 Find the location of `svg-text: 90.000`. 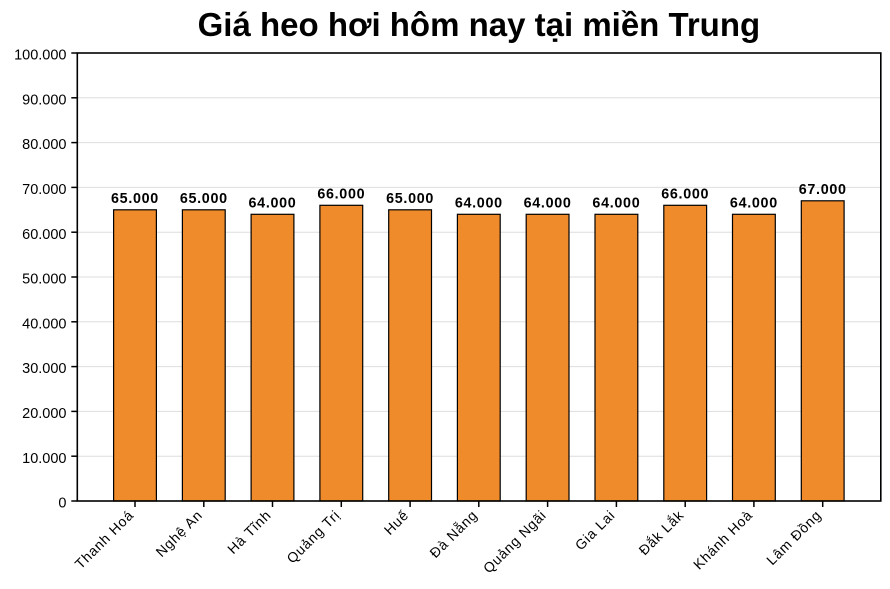

svg-text: 90.000 is located at coordinates (44, 100).